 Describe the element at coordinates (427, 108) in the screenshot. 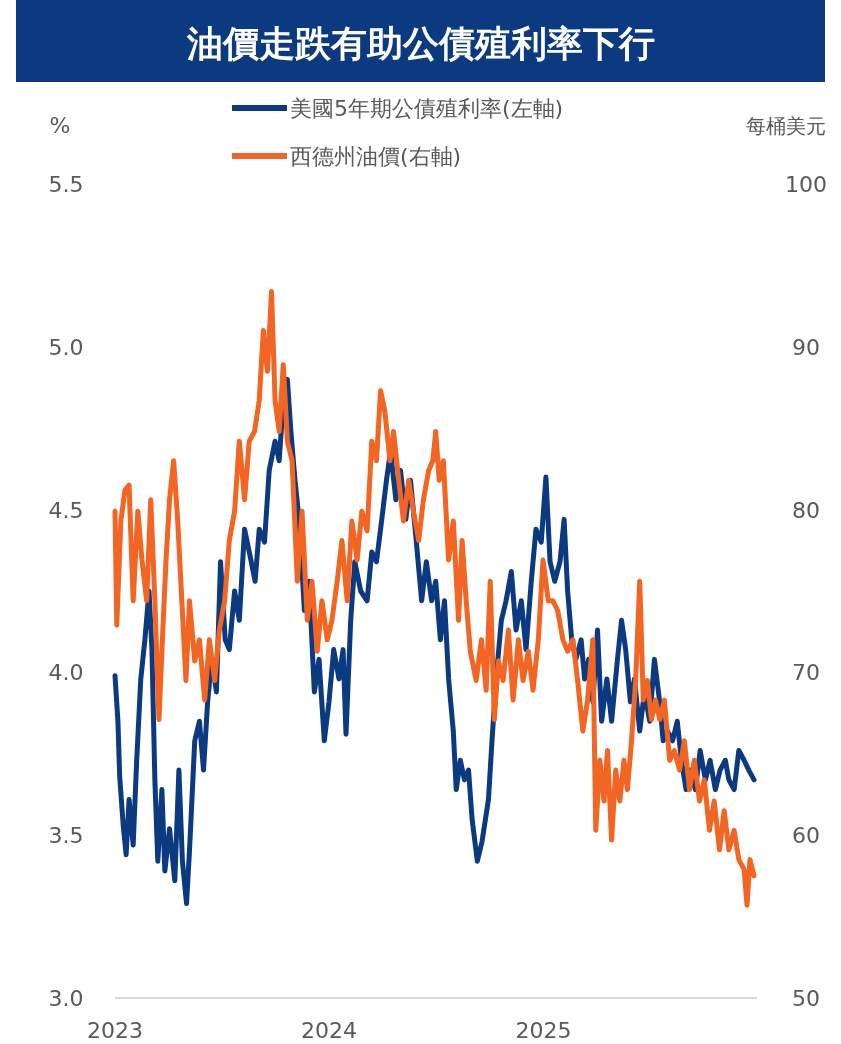

I see `legend-label: 美國5年期公債殖利率(左軸)` at that location.